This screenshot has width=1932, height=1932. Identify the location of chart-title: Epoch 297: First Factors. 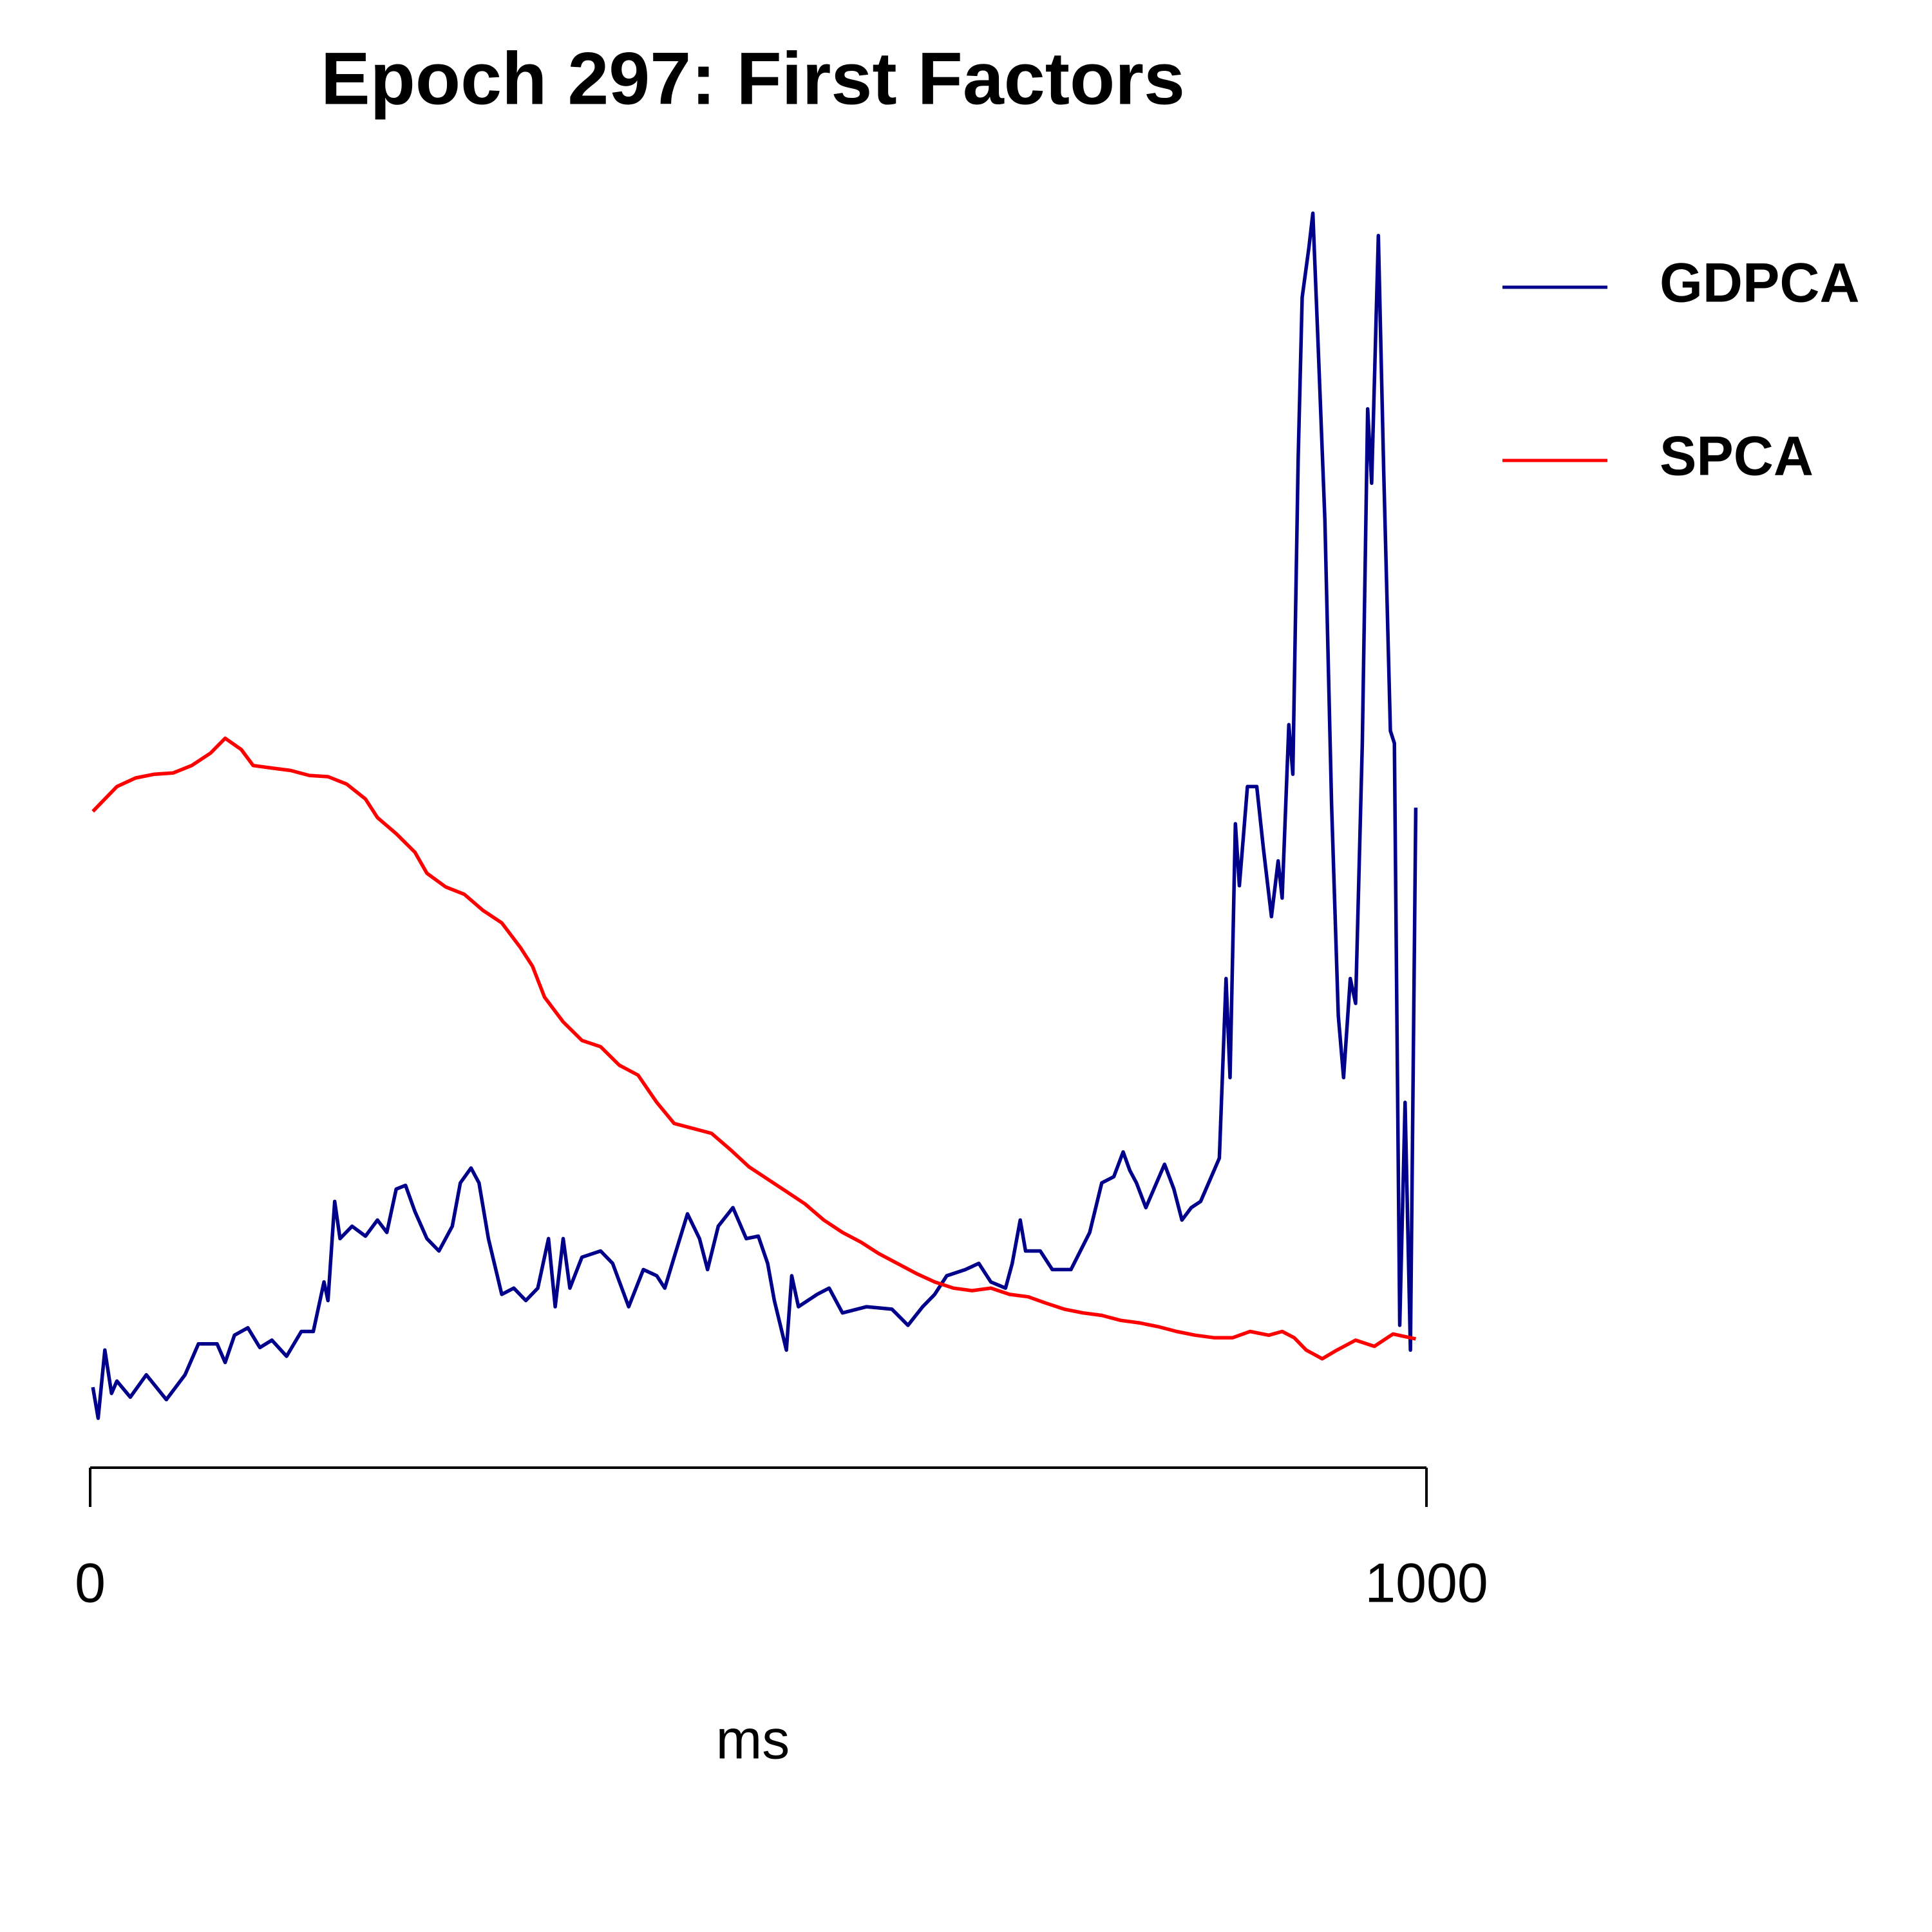
(753, 78).